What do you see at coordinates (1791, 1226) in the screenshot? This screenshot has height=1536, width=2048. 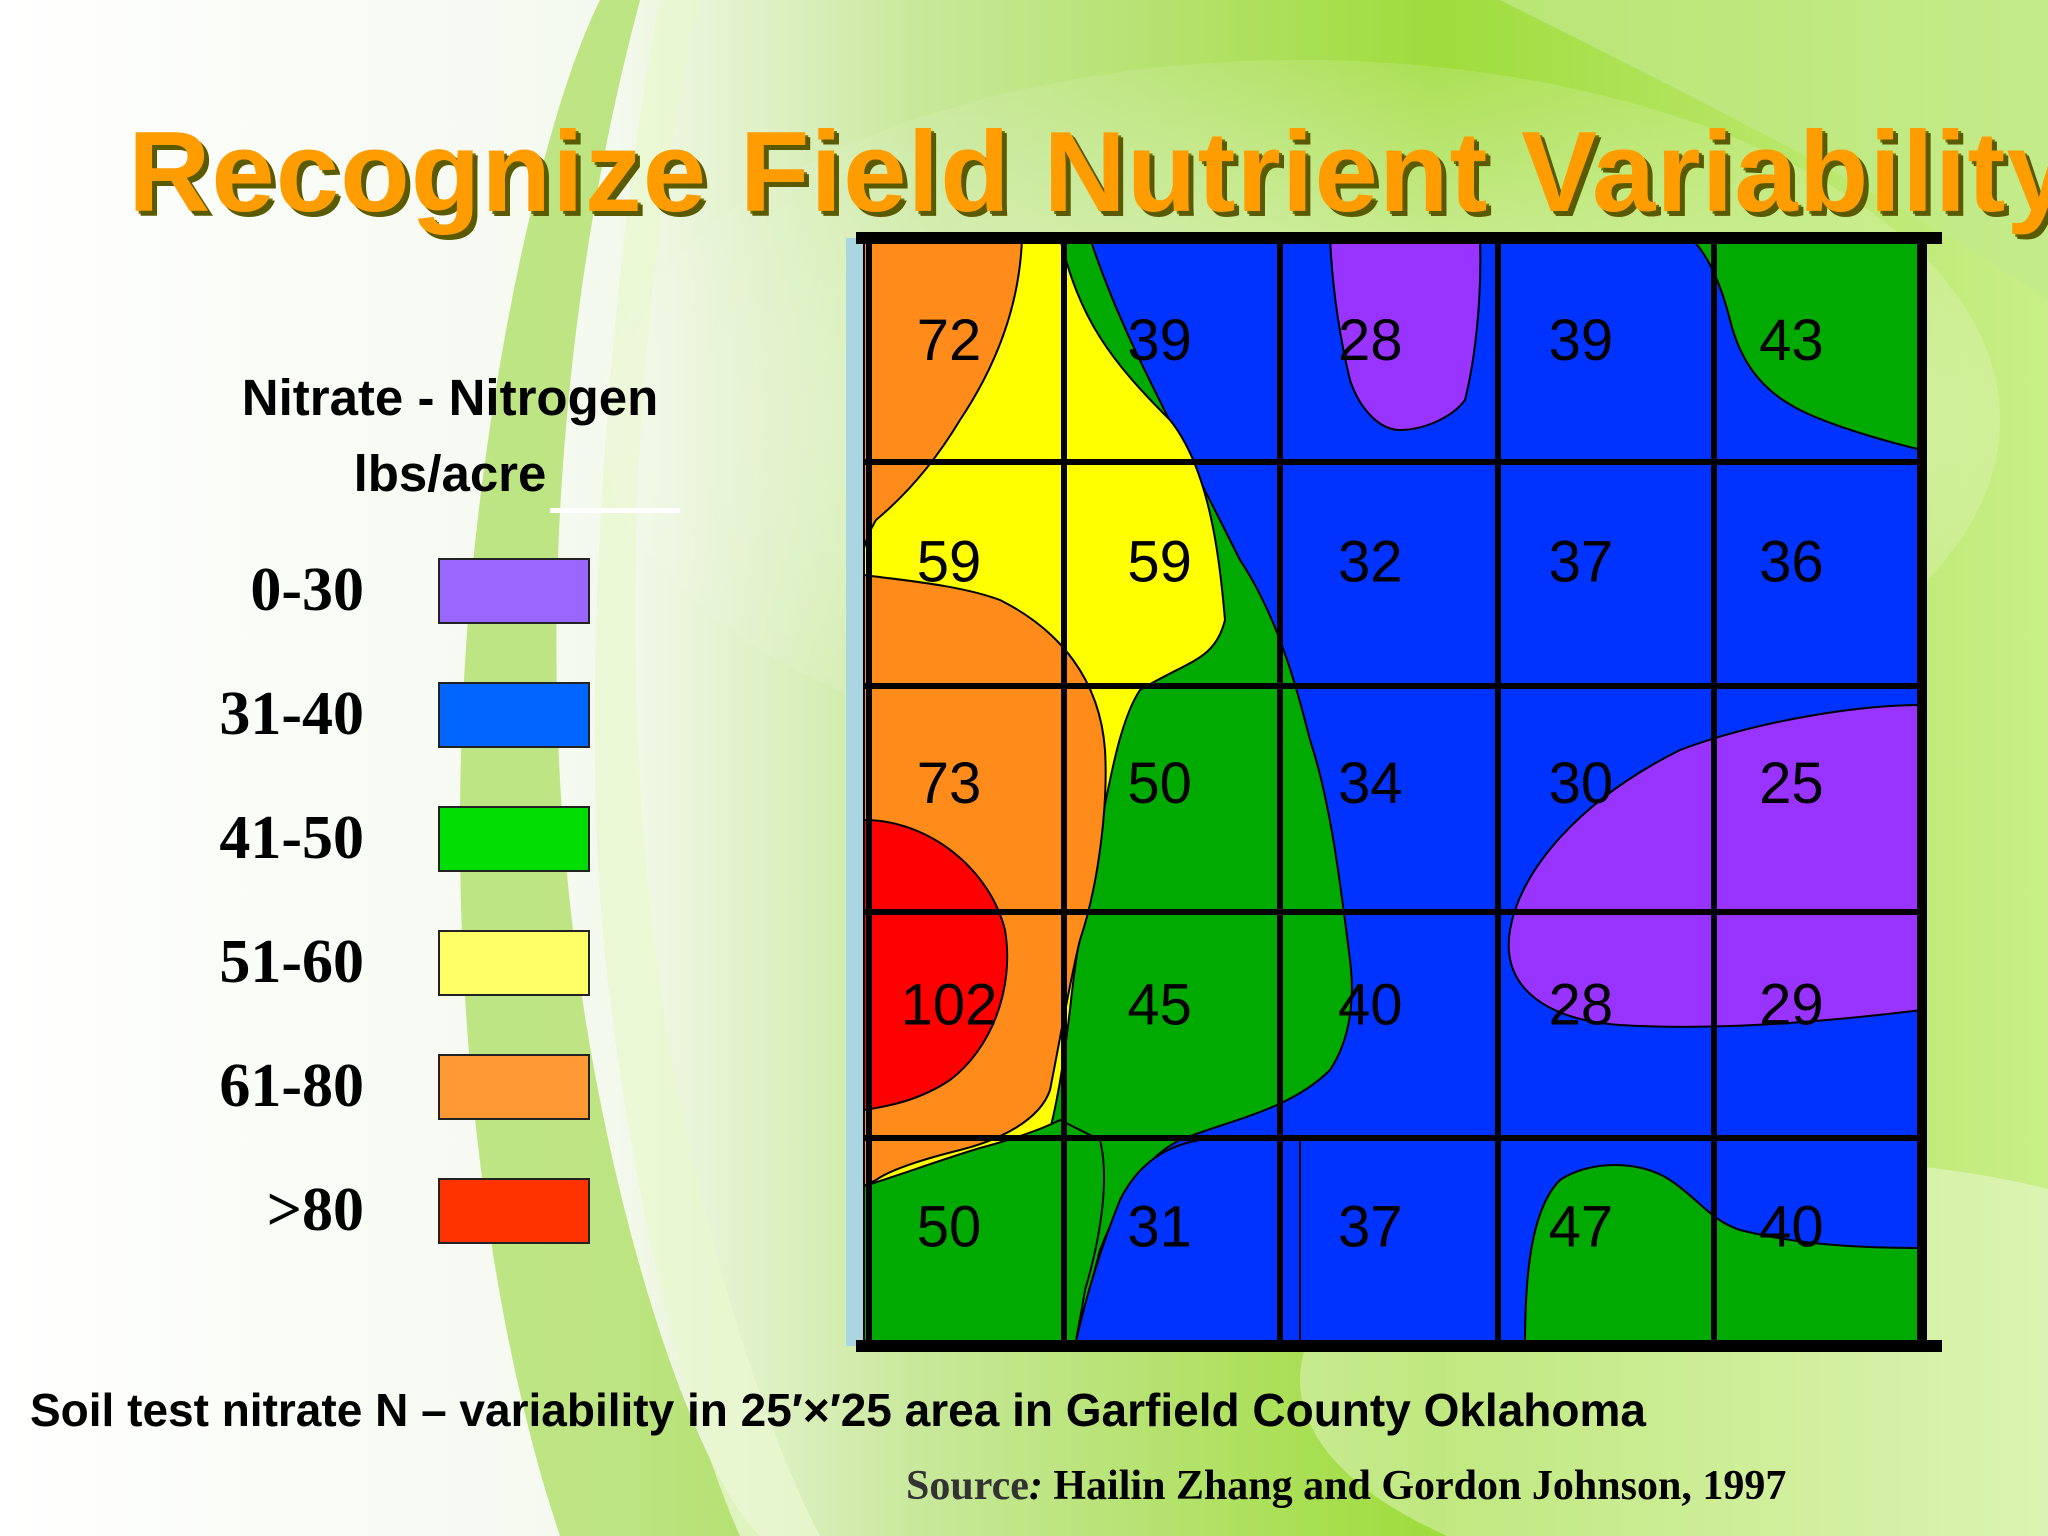 I see `cell-value-r5-c5: 40` at bounding box center [1791, 1226].